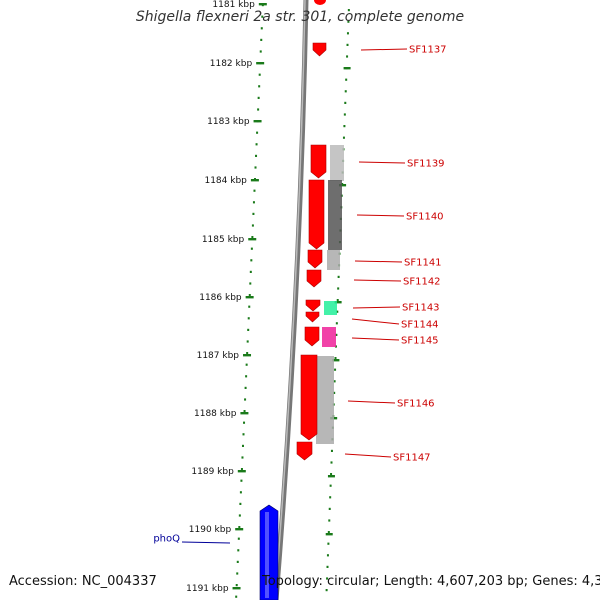  What do you see at coordinates (320, 2) in the screenshot?
I see `gene-arrow` at bounding box center [320, 2].